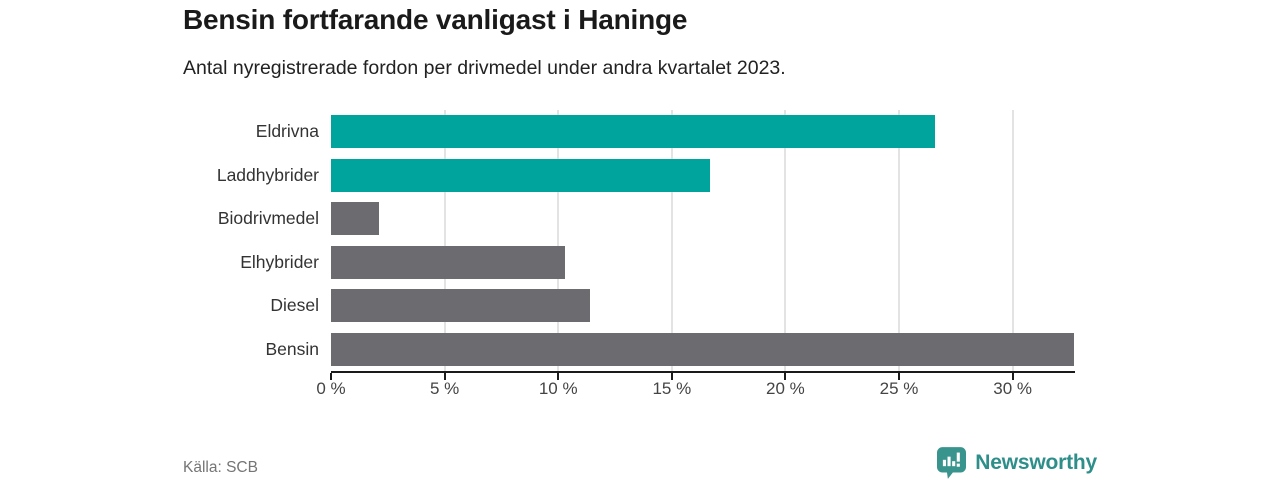 The width and height of the screenshot is (1280, 480). What do you see at coordinates (702, 306) in the screenshot?
I see `bar-row-diesel` at bounding box center [702, 306].